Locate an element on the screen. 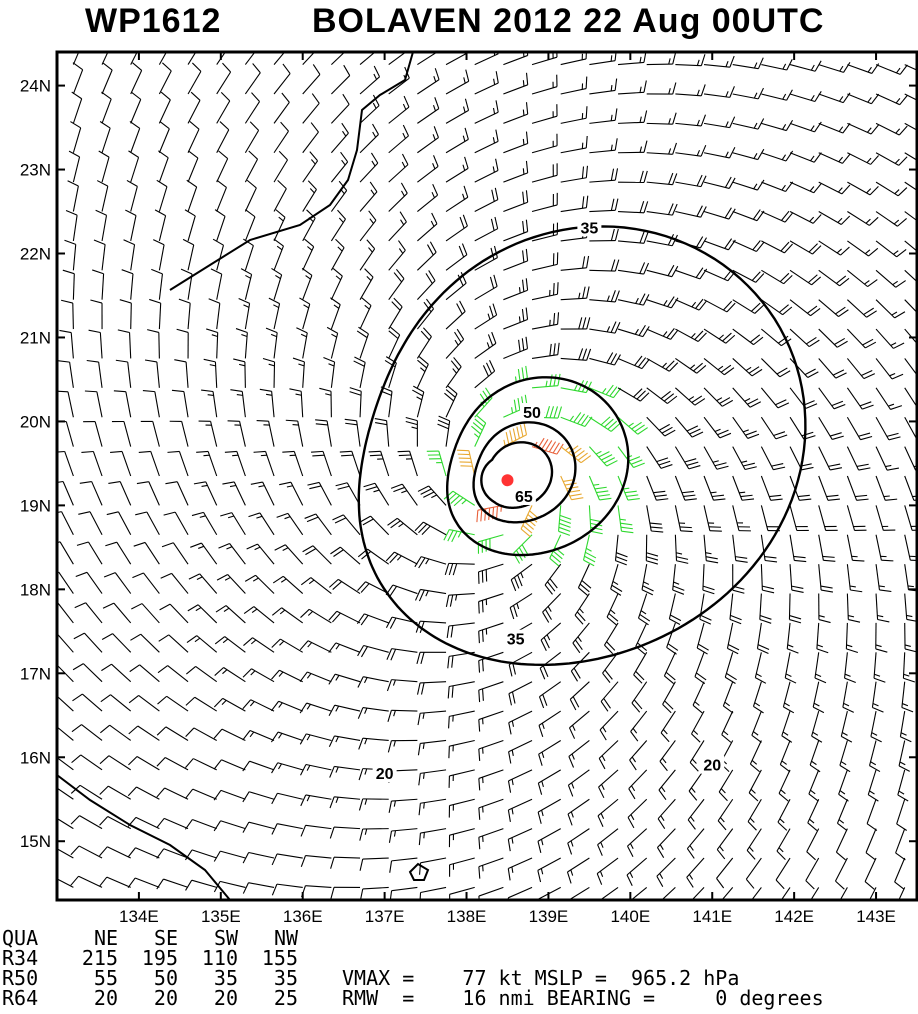 The height and width of the screenshot is (1014, 918). coastline is located at coordinates (144, 837).